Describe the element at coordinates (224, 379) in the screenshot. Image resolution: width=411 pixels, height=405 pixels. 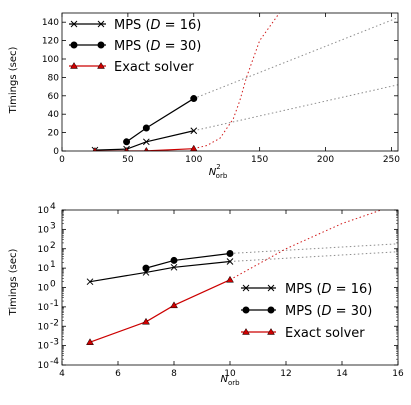
I see `bottom-xlabel-var: N` at that location.